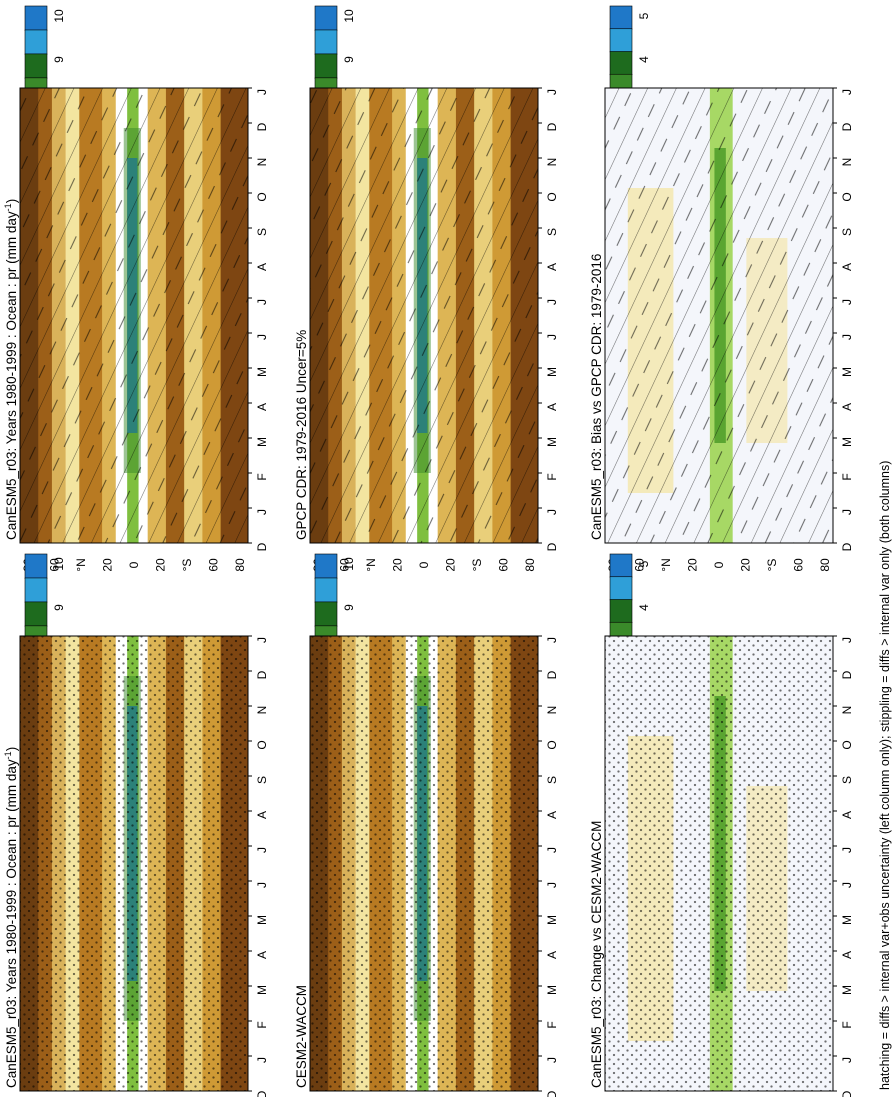 This screenshot has width=895, height=1097. I want to click on colorbar-label: 5, so click(644, 563).